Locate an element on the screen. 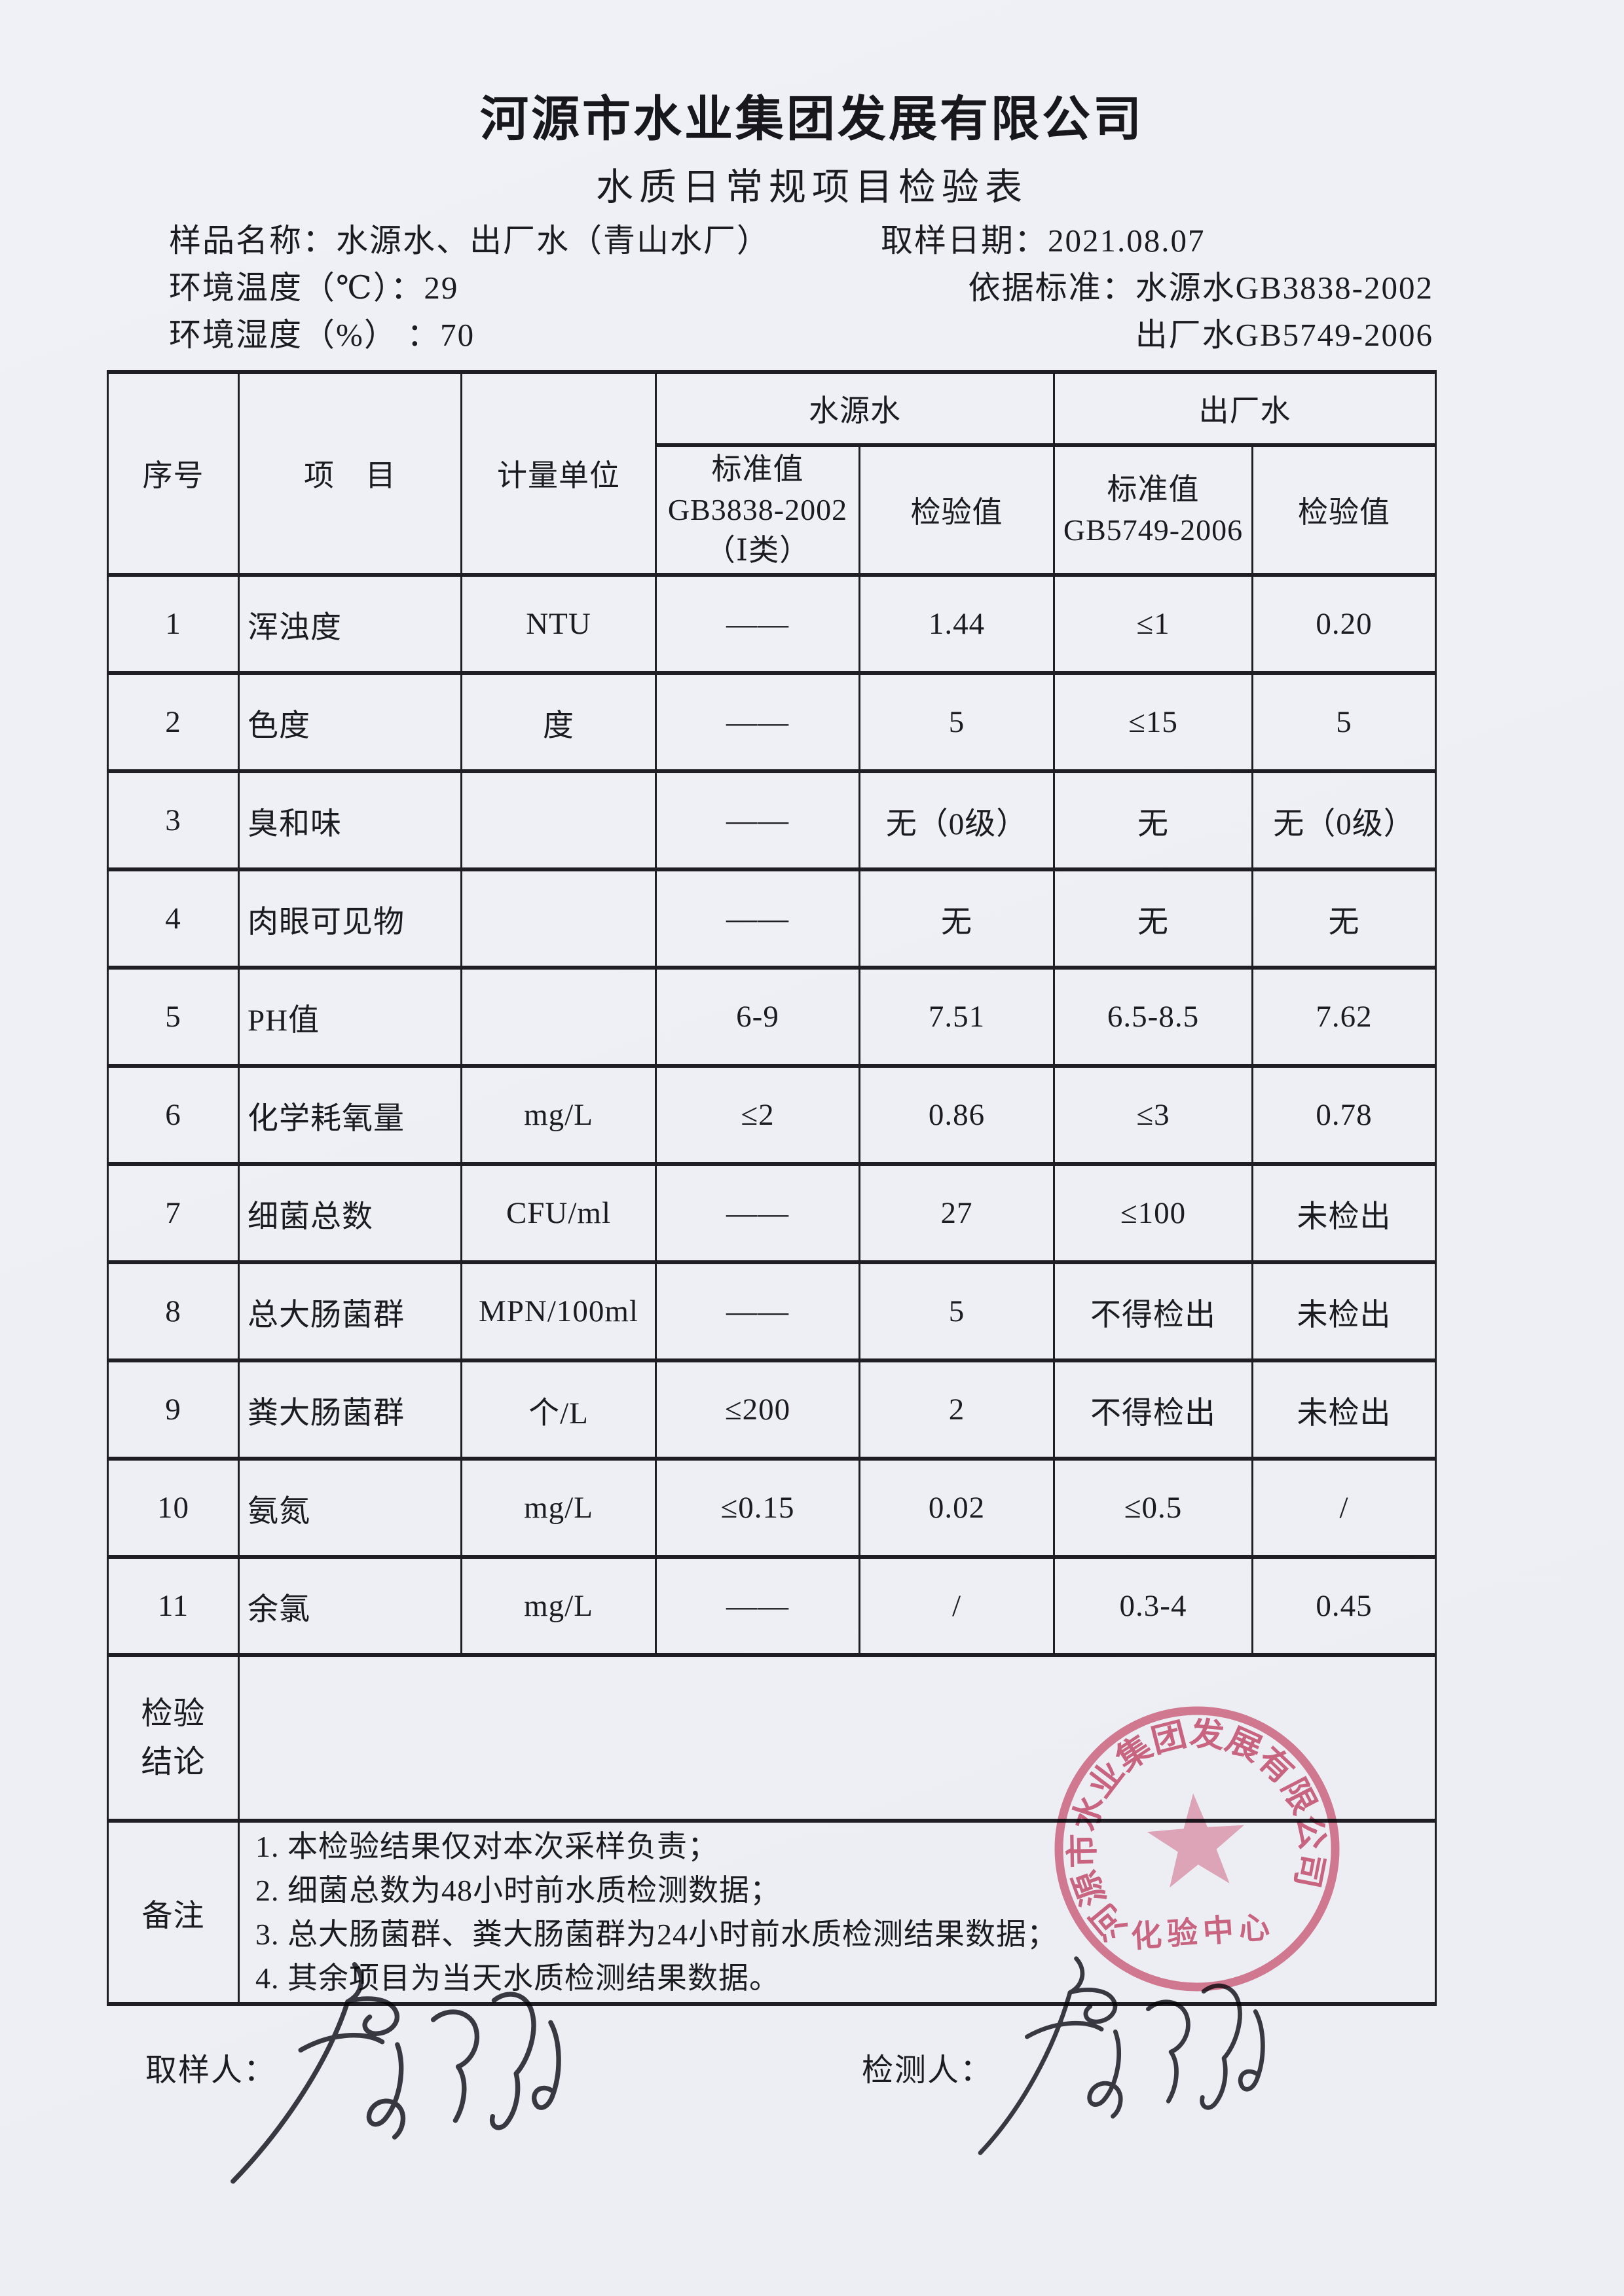 The height and width of the screenshot is (2296, 1624). table-row: 9 粪大肠菌群 个/L ≤200 2 不得检出 未检出 is located at coordinates (772, 1409).